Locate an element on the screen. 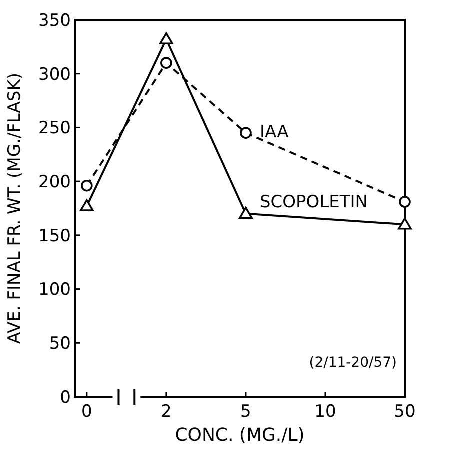 The height and width of the screenshot is (449, 455). y-tick-label: 0 is located at coordinates (65, 398).